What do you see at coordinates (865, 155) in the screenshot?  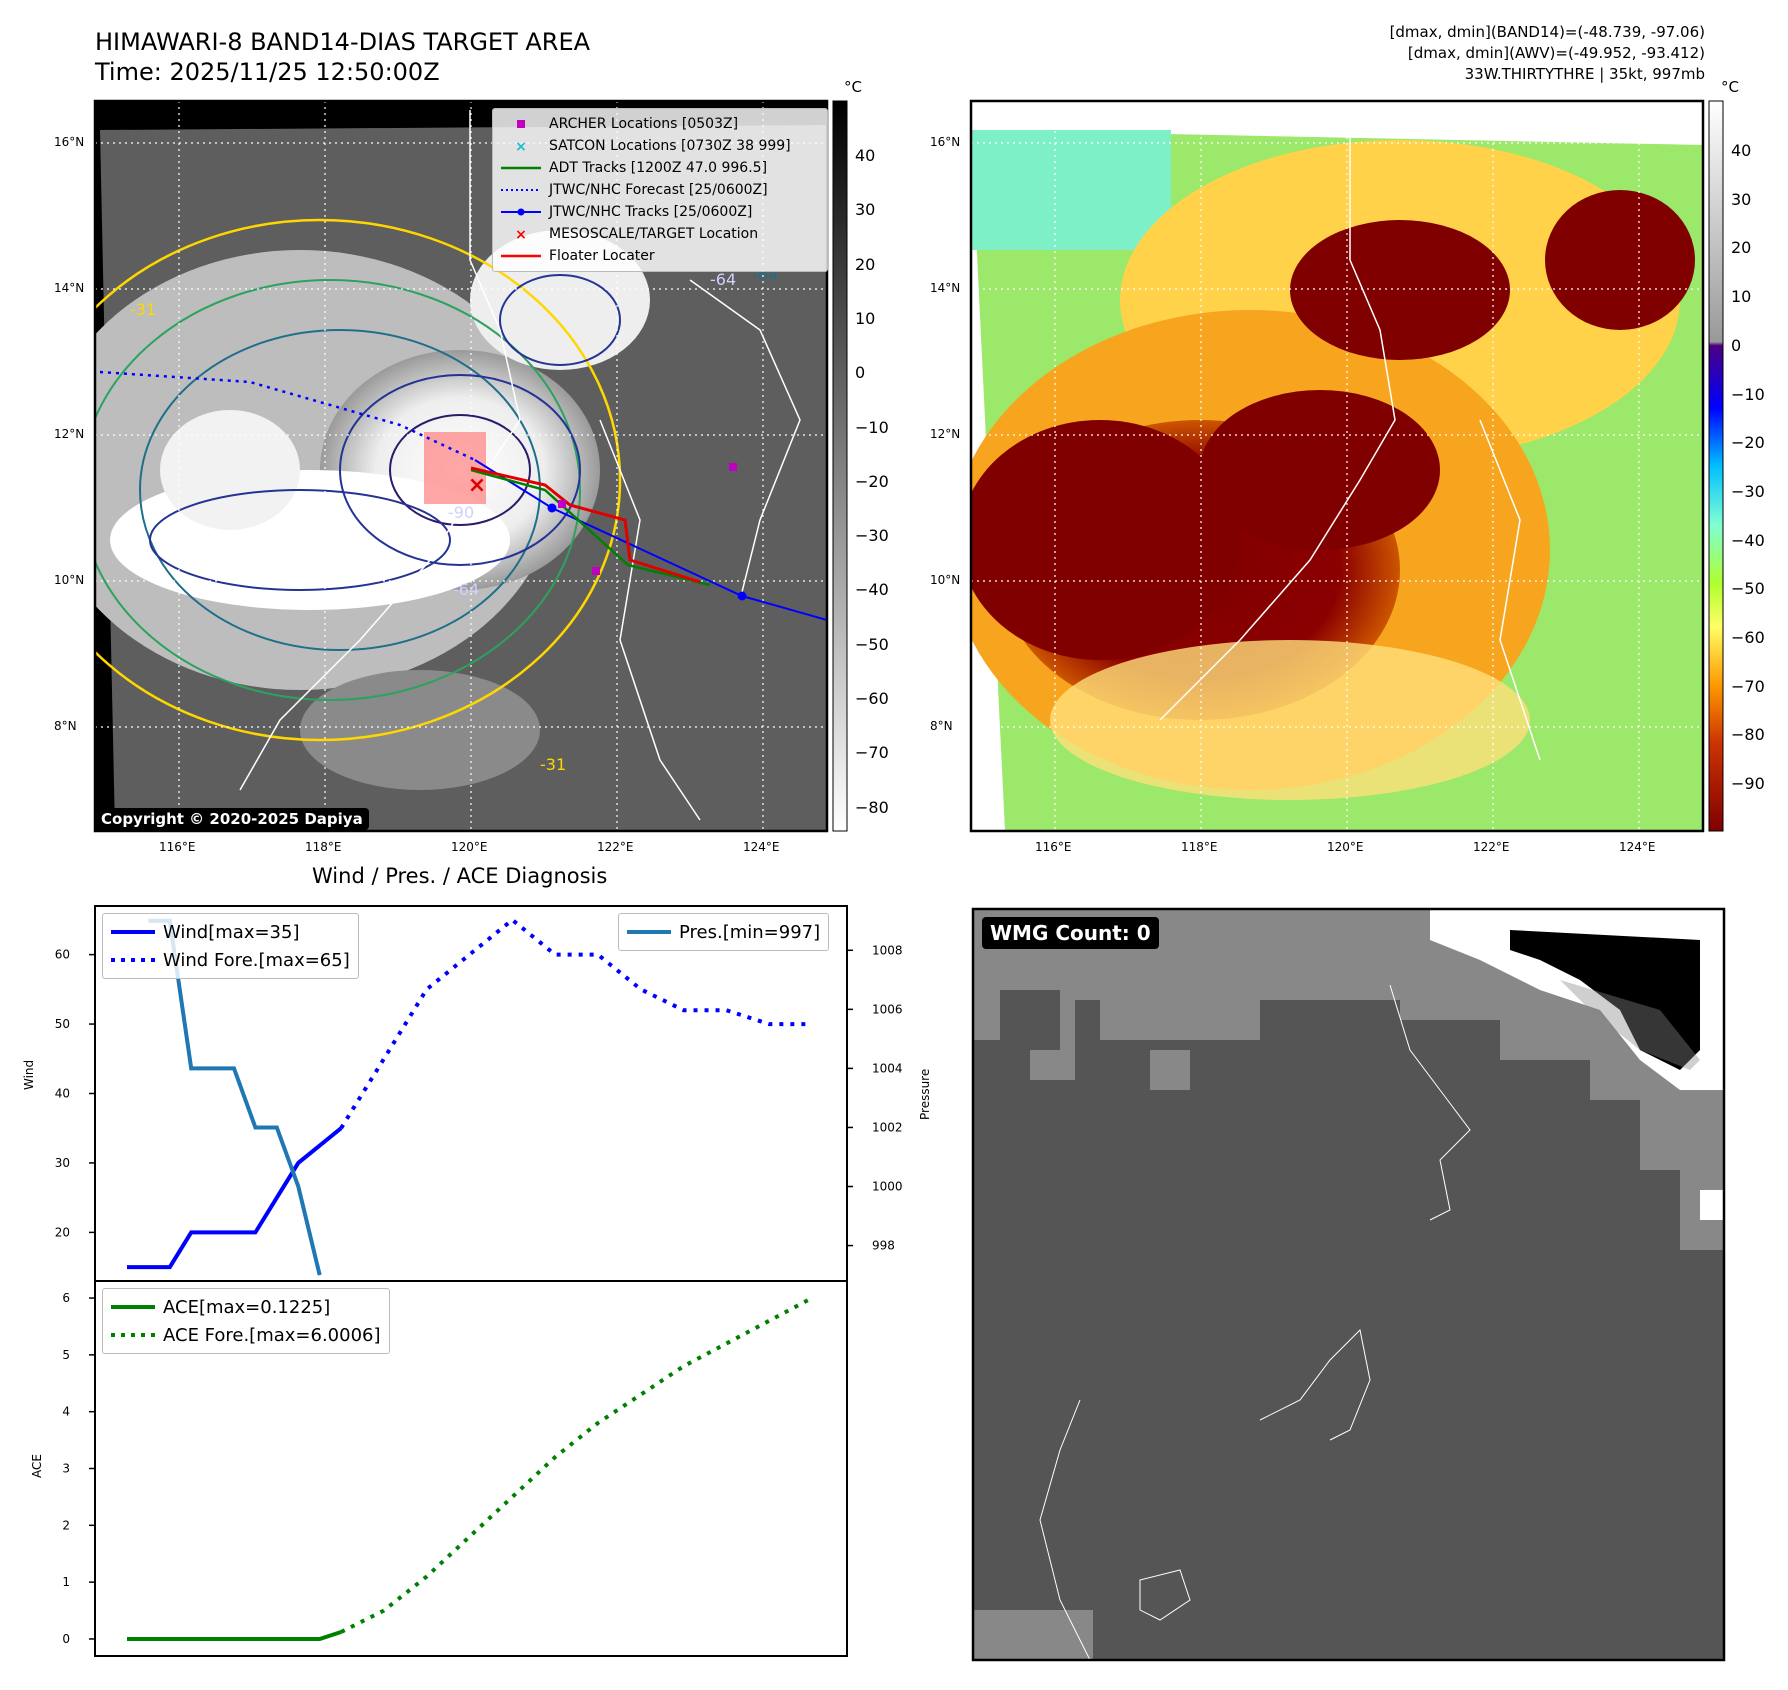 I see `gray-colorbar-tick: 40` at bounding box center [865, 155].